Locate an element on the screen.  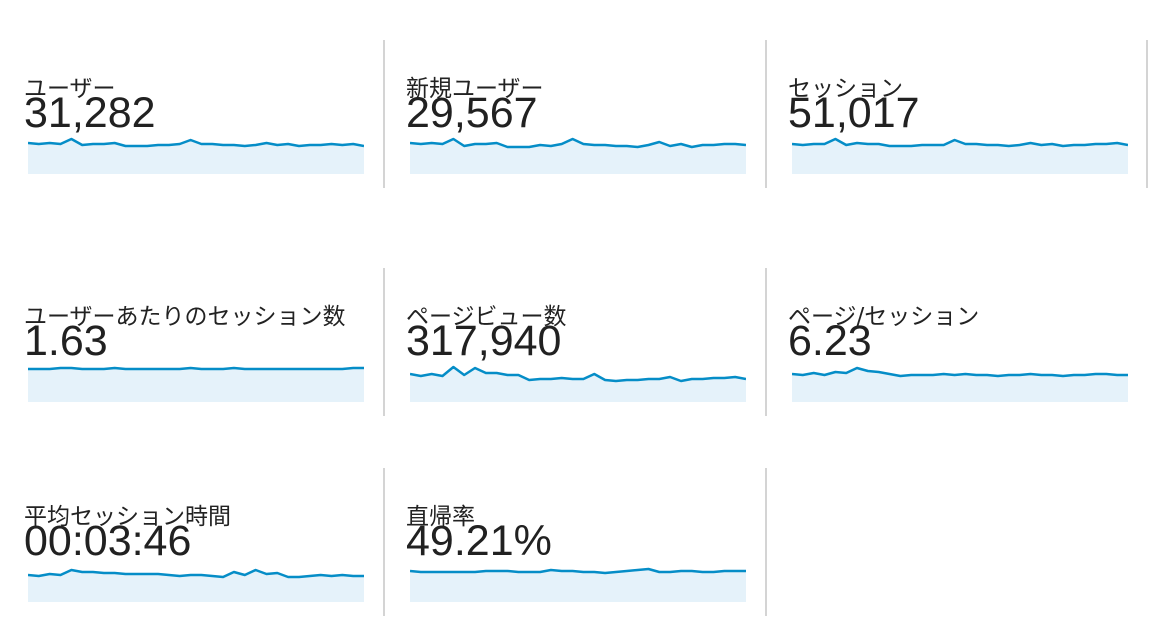
metric-value: 00:03:46 is located at coordinates (108, 541).